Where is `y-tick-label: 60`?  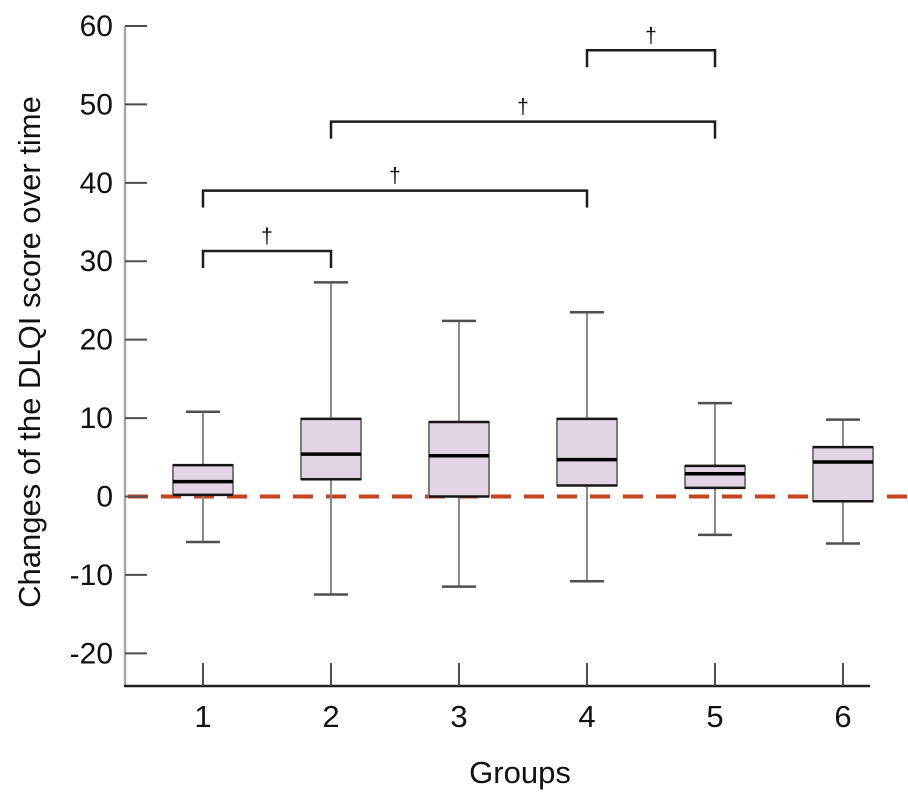 y-tick-label: 60 is located at coordinates (96, 26).